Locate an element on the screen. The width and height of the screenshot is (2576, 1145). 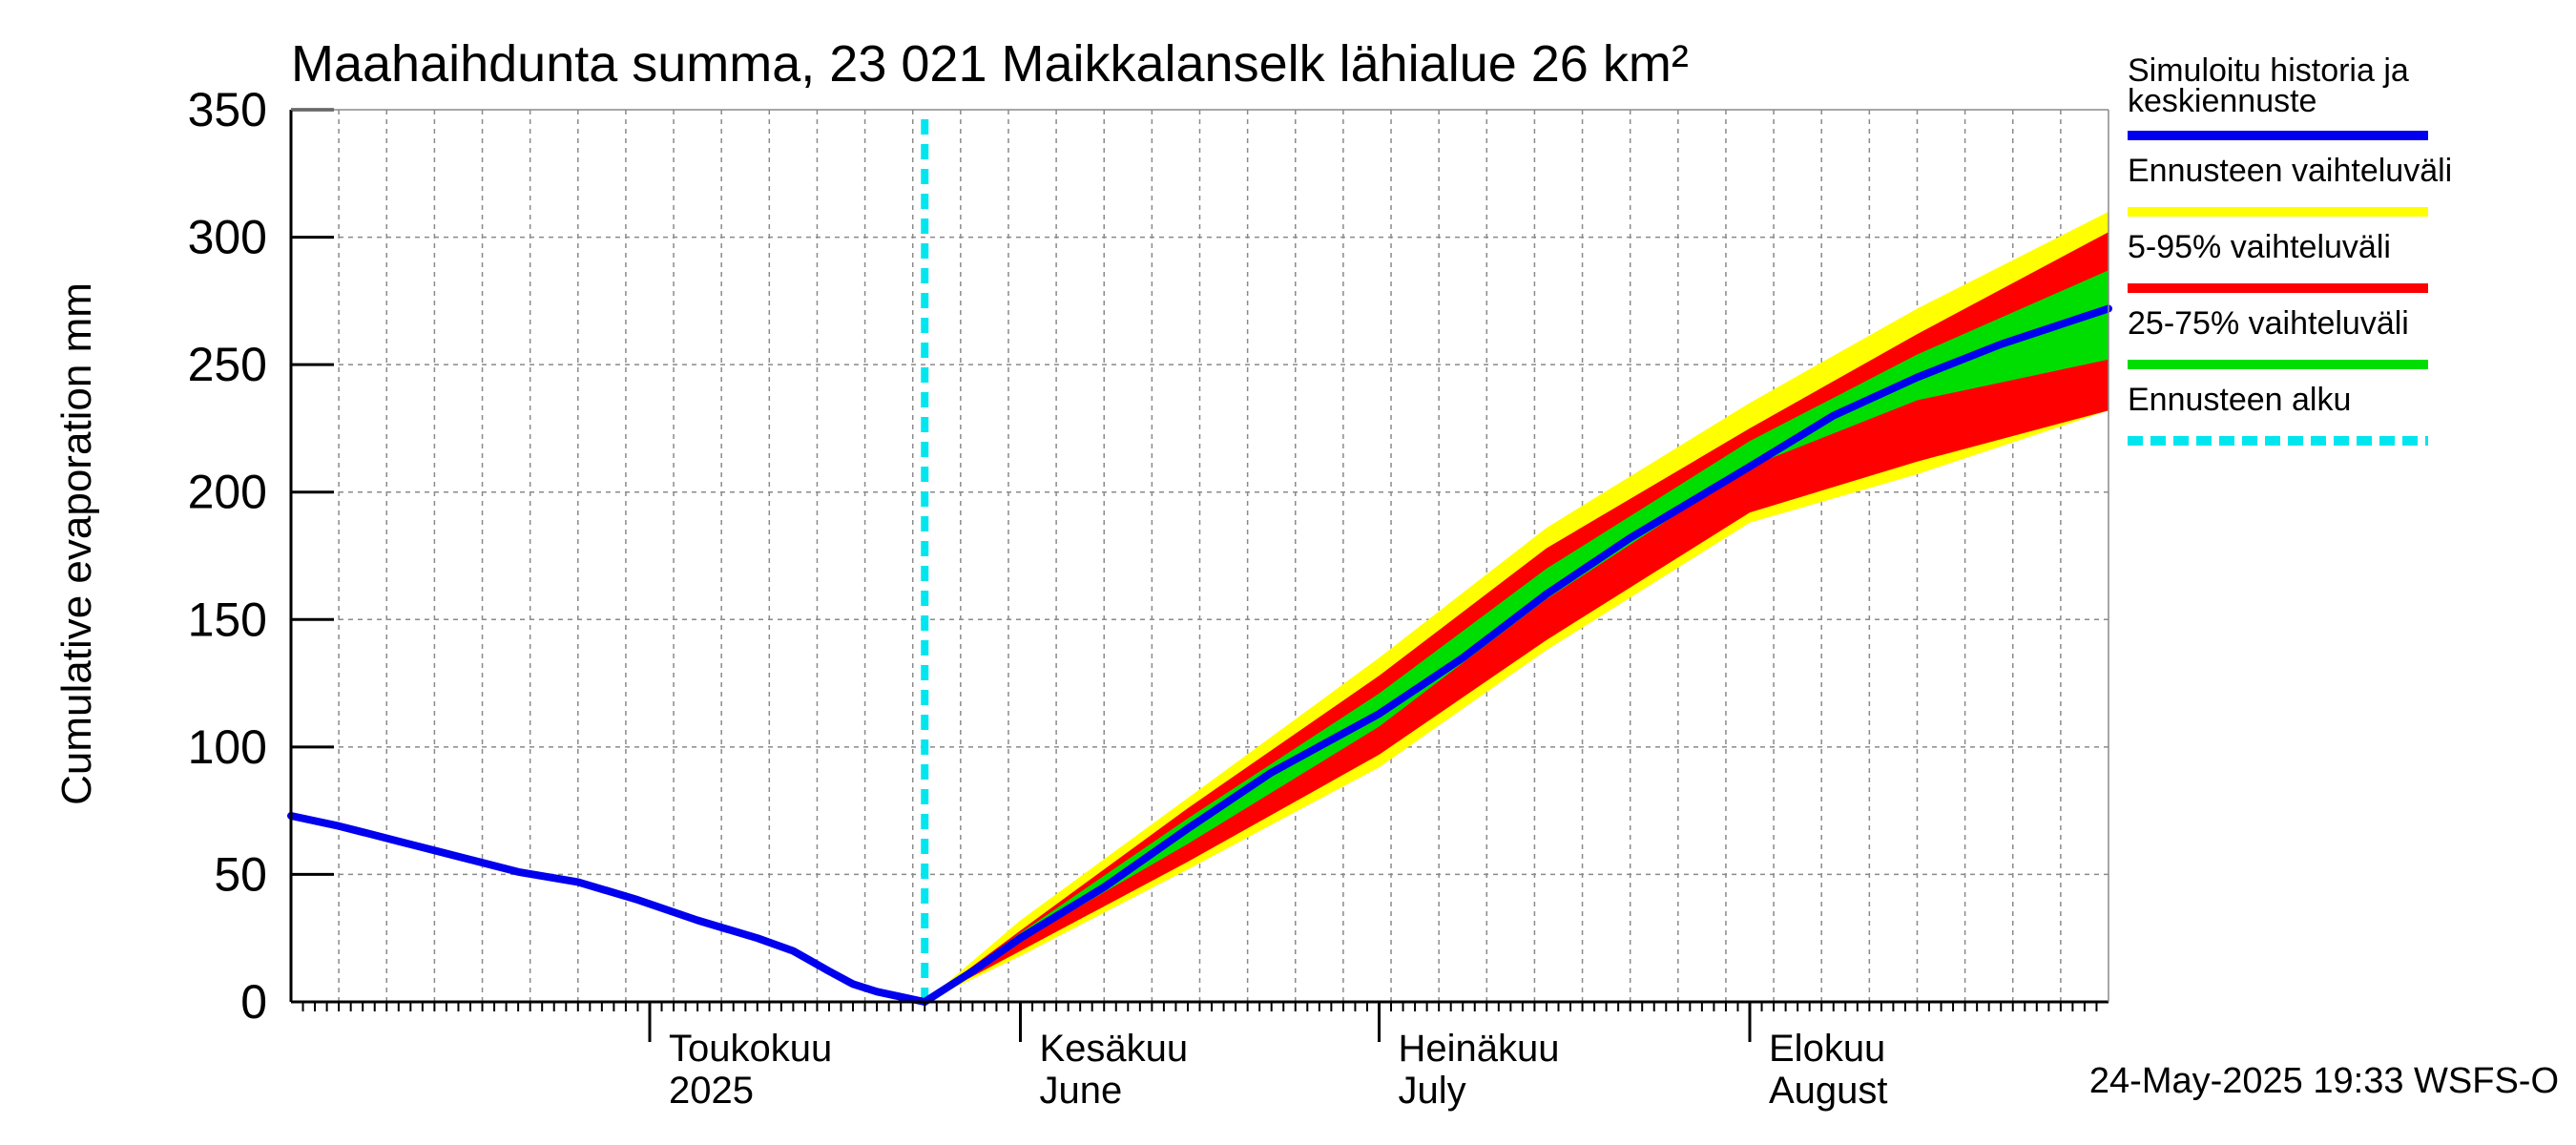
x-month-label: Kesäkuu is located at coordinates (1114, 1049).